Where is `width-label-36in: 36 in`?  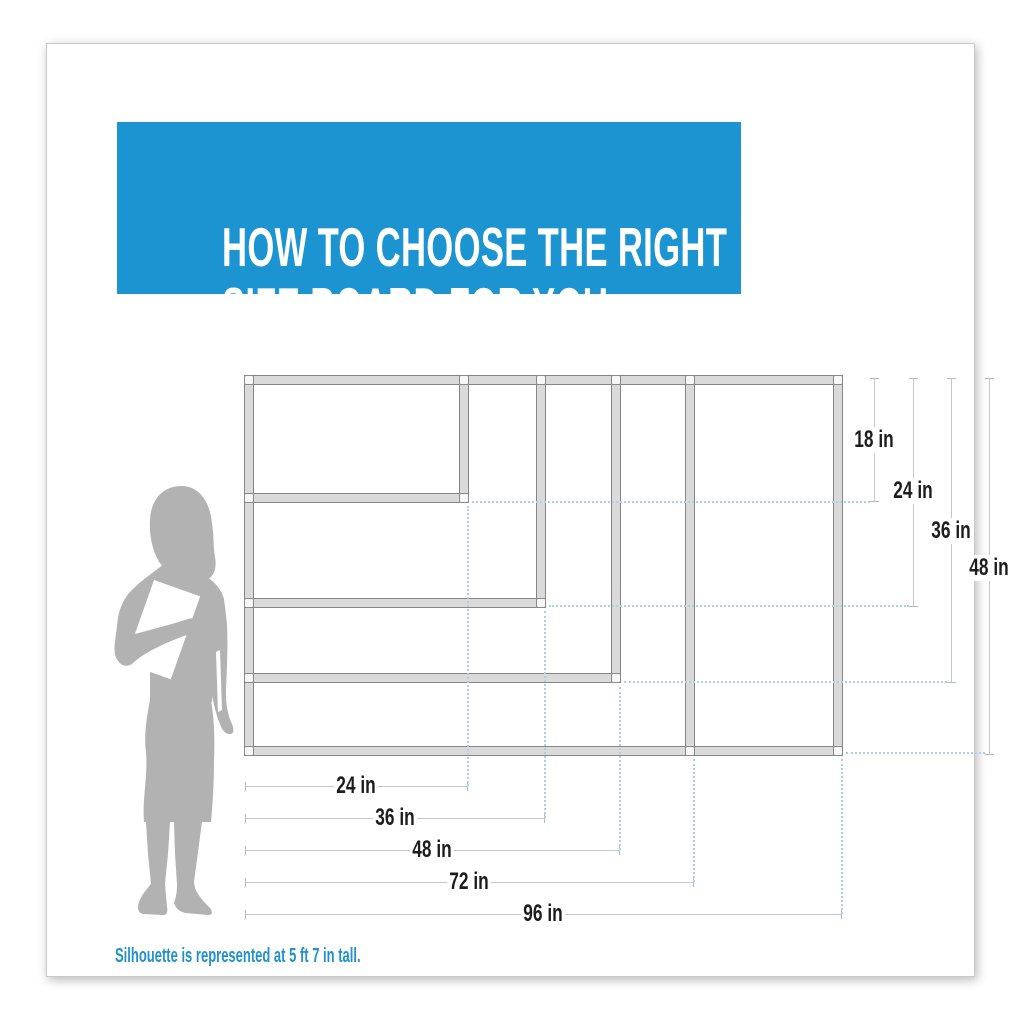
width-label-36in: 36 in is located at coordinates (395, 818).